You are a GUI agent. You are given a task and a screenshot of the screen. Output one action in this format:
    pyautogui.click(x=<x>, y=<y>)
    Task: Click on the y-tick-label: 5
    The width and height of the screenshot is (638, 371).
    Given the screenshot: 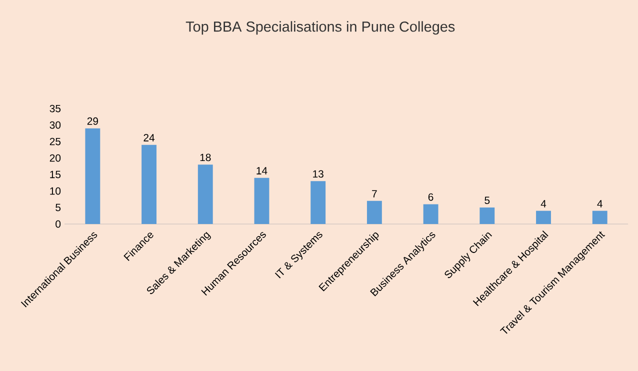 What is the action you would take?
    pyautogui.click(x=58, y=207)
    